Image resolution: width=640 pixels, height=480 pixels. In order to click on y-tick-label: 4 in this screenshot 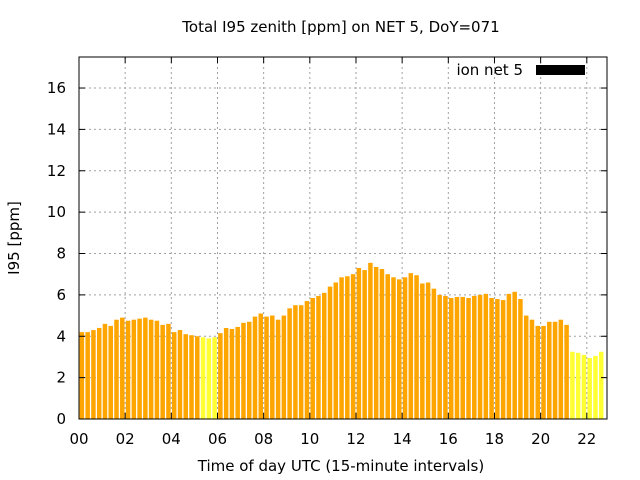, I will do `click(61, 336)`.